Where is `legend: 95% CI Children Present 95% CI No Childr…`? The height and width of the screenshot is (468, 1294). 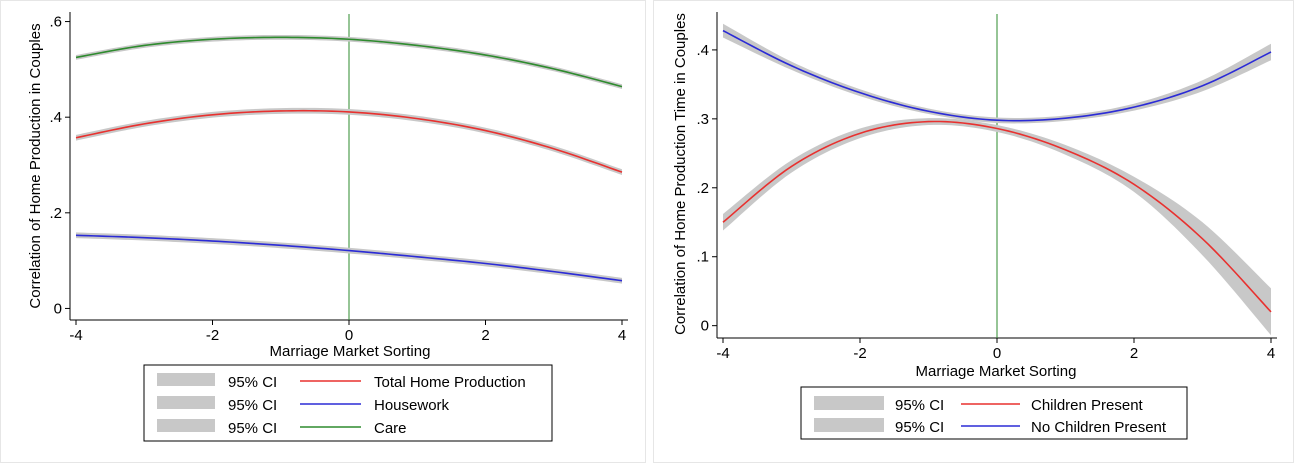
legend: 95% CI Children Present 95% CI No Childr… is located at coordinates (994, 413).